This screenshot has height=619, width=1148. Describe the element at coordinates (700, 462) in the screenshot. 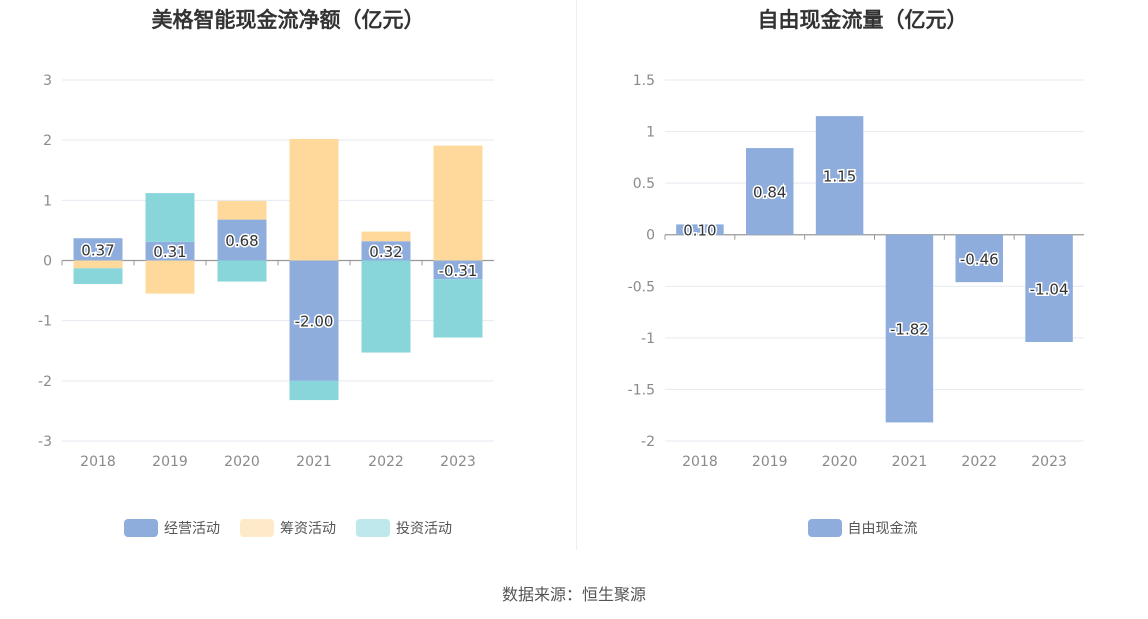

I see `free-cash-flow-x-tick-label: 2018` at that location.